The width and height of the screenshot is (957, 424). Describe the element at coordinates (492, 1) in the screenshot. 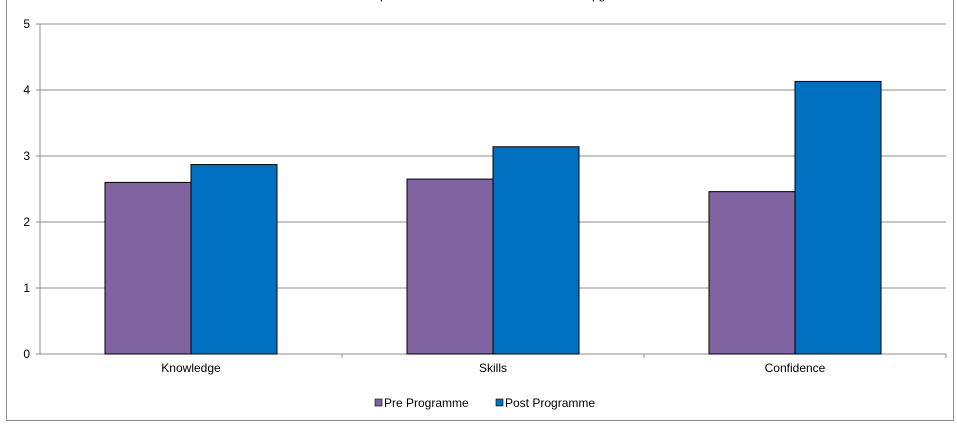

I see `chart-title: p pg` at that location.